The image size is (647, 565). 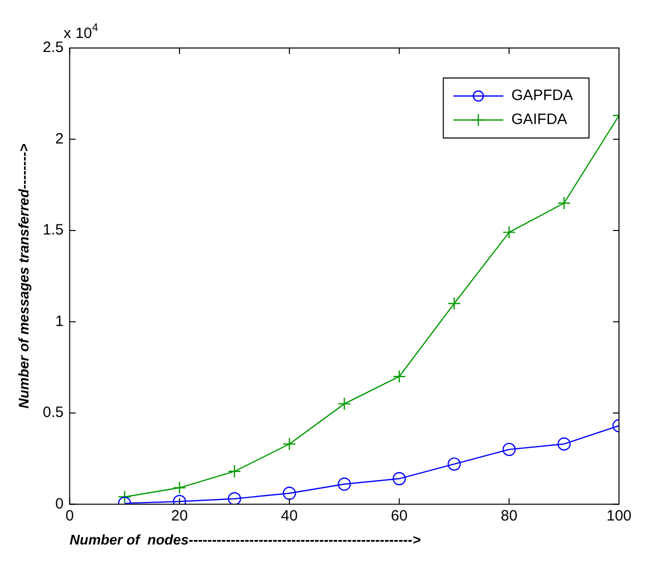 I want to click on y-tick-label: 1, so click(x=59, y=321).